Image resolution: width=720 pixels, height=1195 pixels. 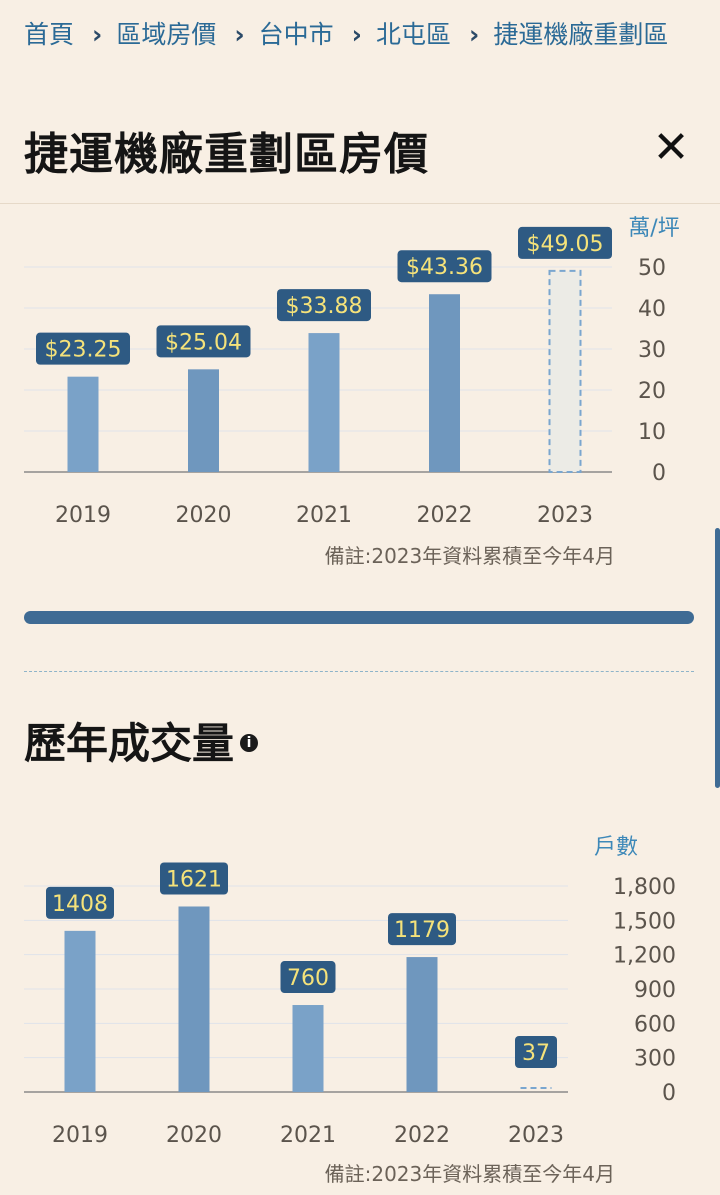 I want to click on data-label: $49.05, so click(x=565, y=244).